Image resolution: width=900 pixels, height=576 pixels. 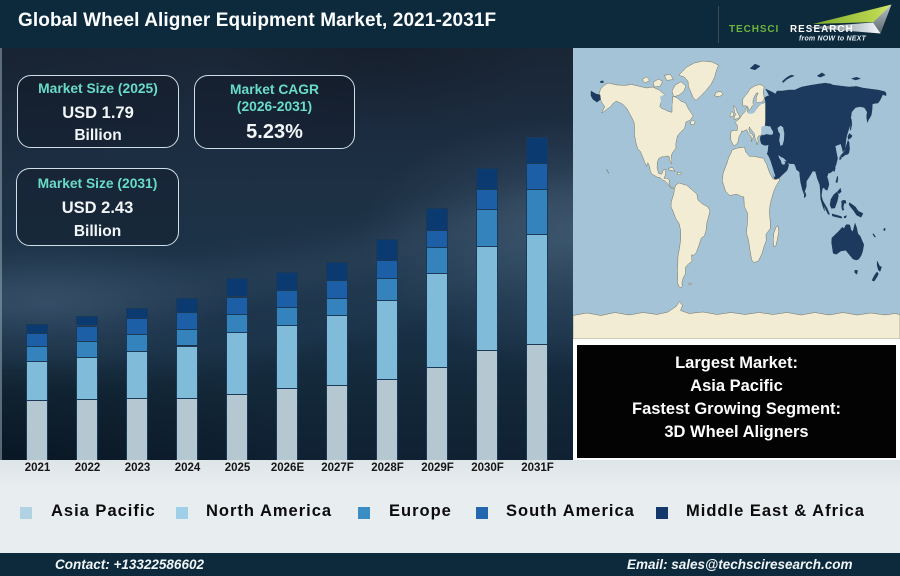 I want to click on svg-text: from NOW to NEXT, so click(x=832, y=39).